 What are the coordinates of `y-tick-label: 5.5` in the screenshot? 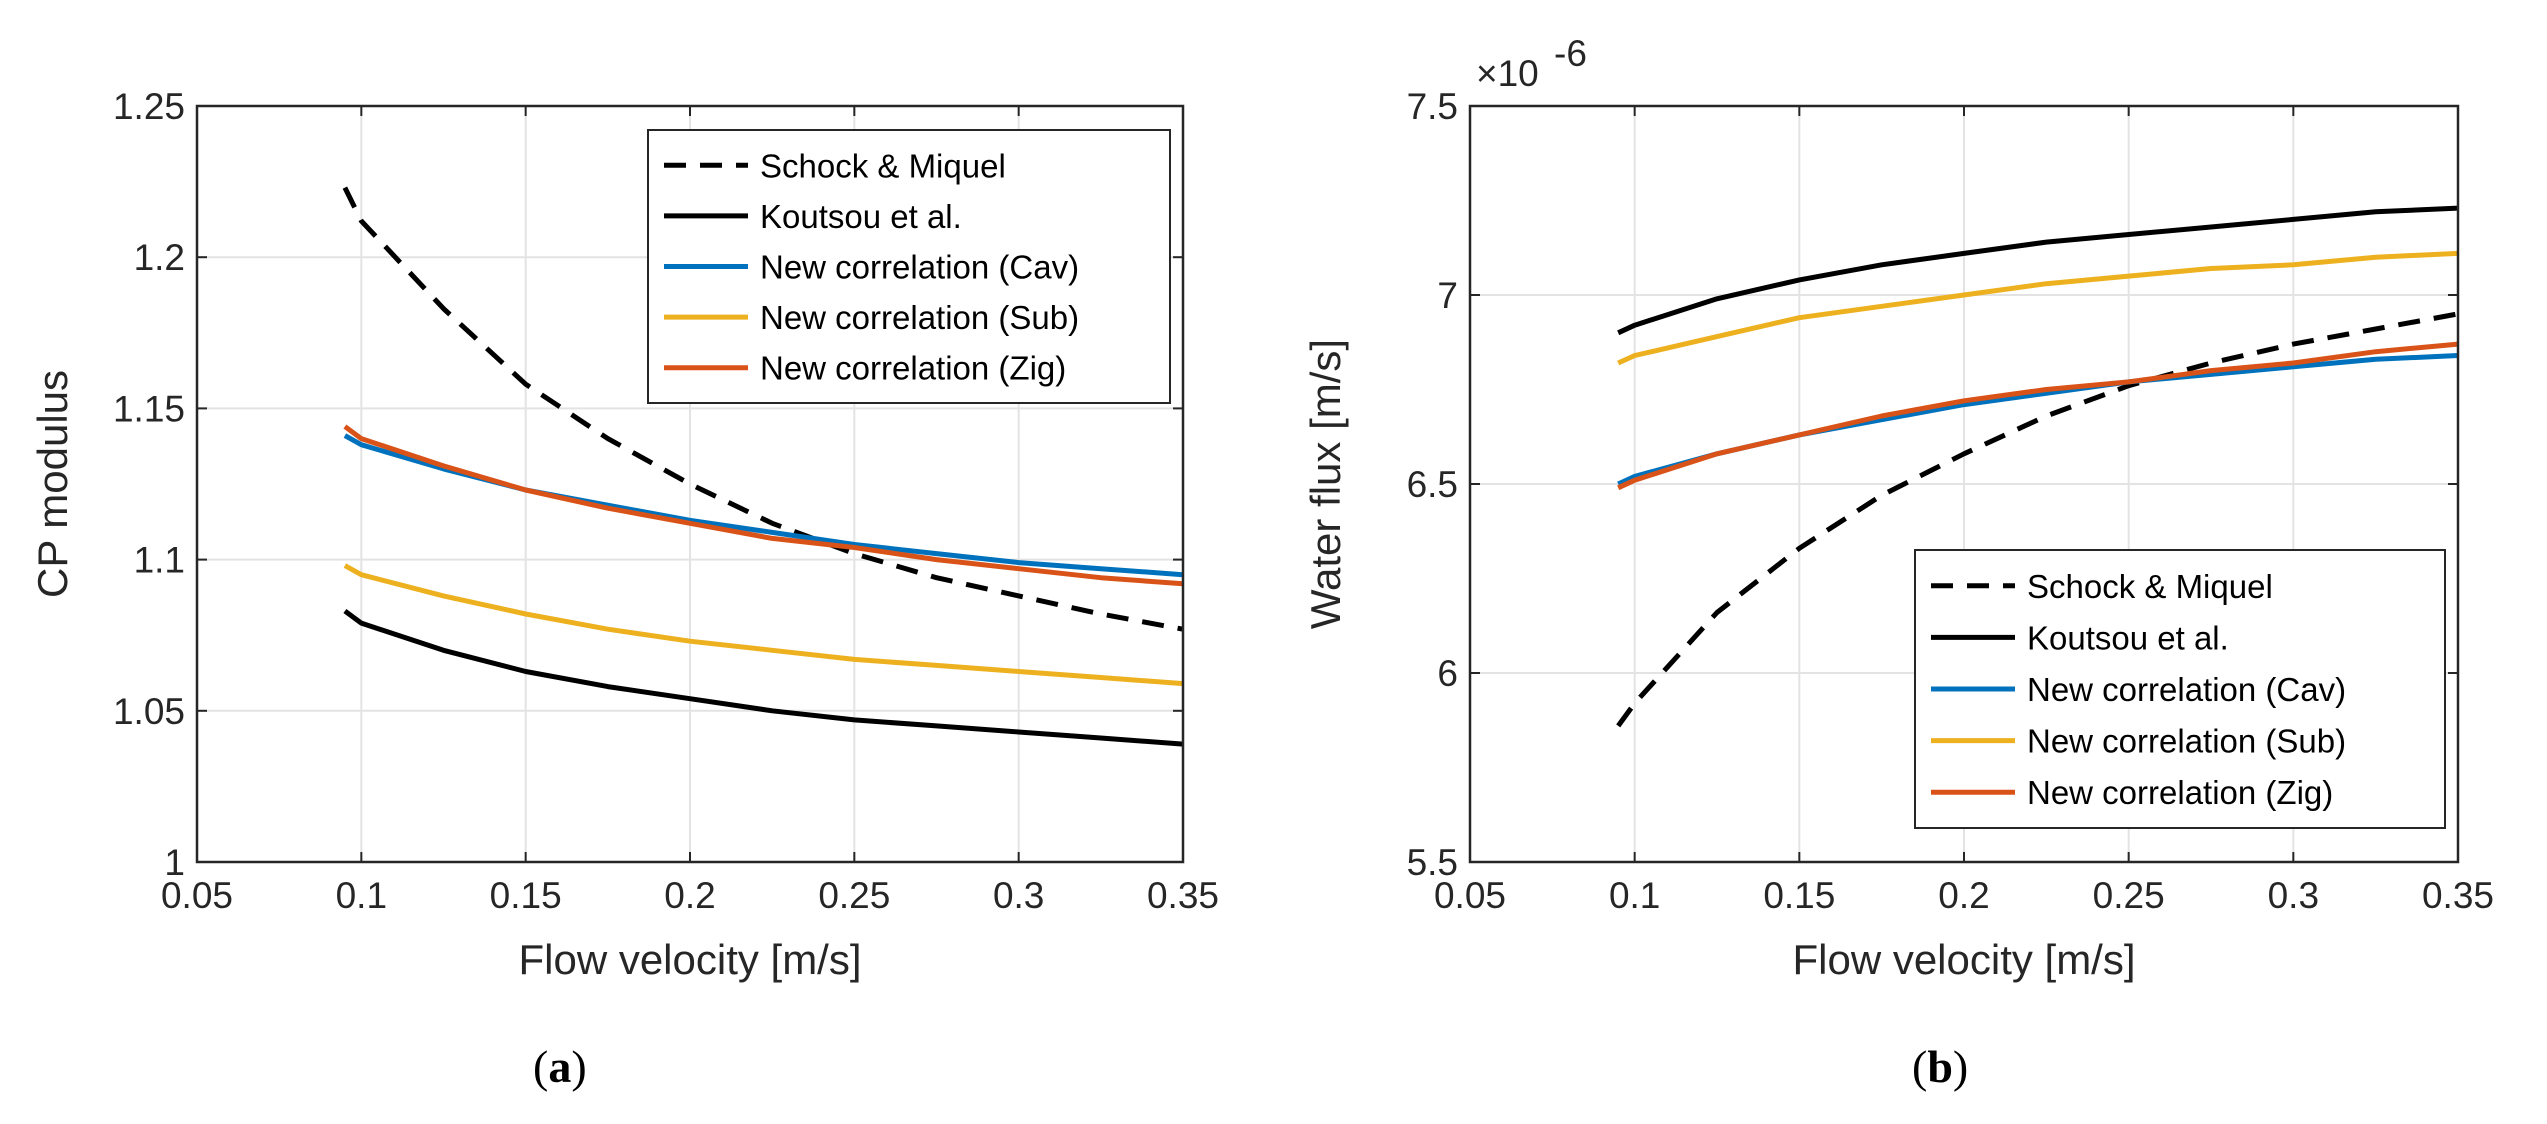 It's located at (1432, 862).